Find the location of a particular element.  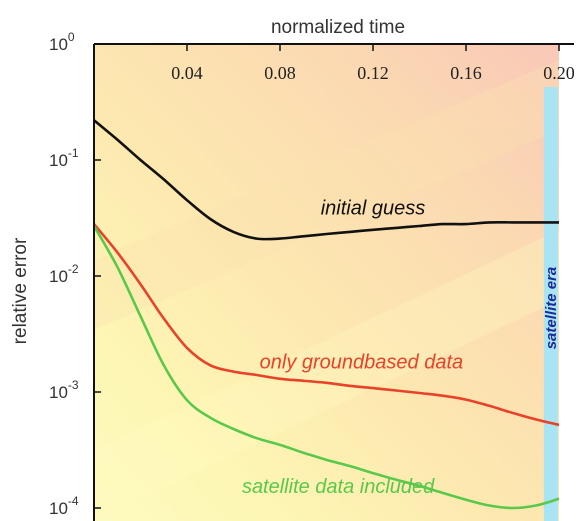

annotation-label-2: only groundbased data is located at coordinates (362, 362).